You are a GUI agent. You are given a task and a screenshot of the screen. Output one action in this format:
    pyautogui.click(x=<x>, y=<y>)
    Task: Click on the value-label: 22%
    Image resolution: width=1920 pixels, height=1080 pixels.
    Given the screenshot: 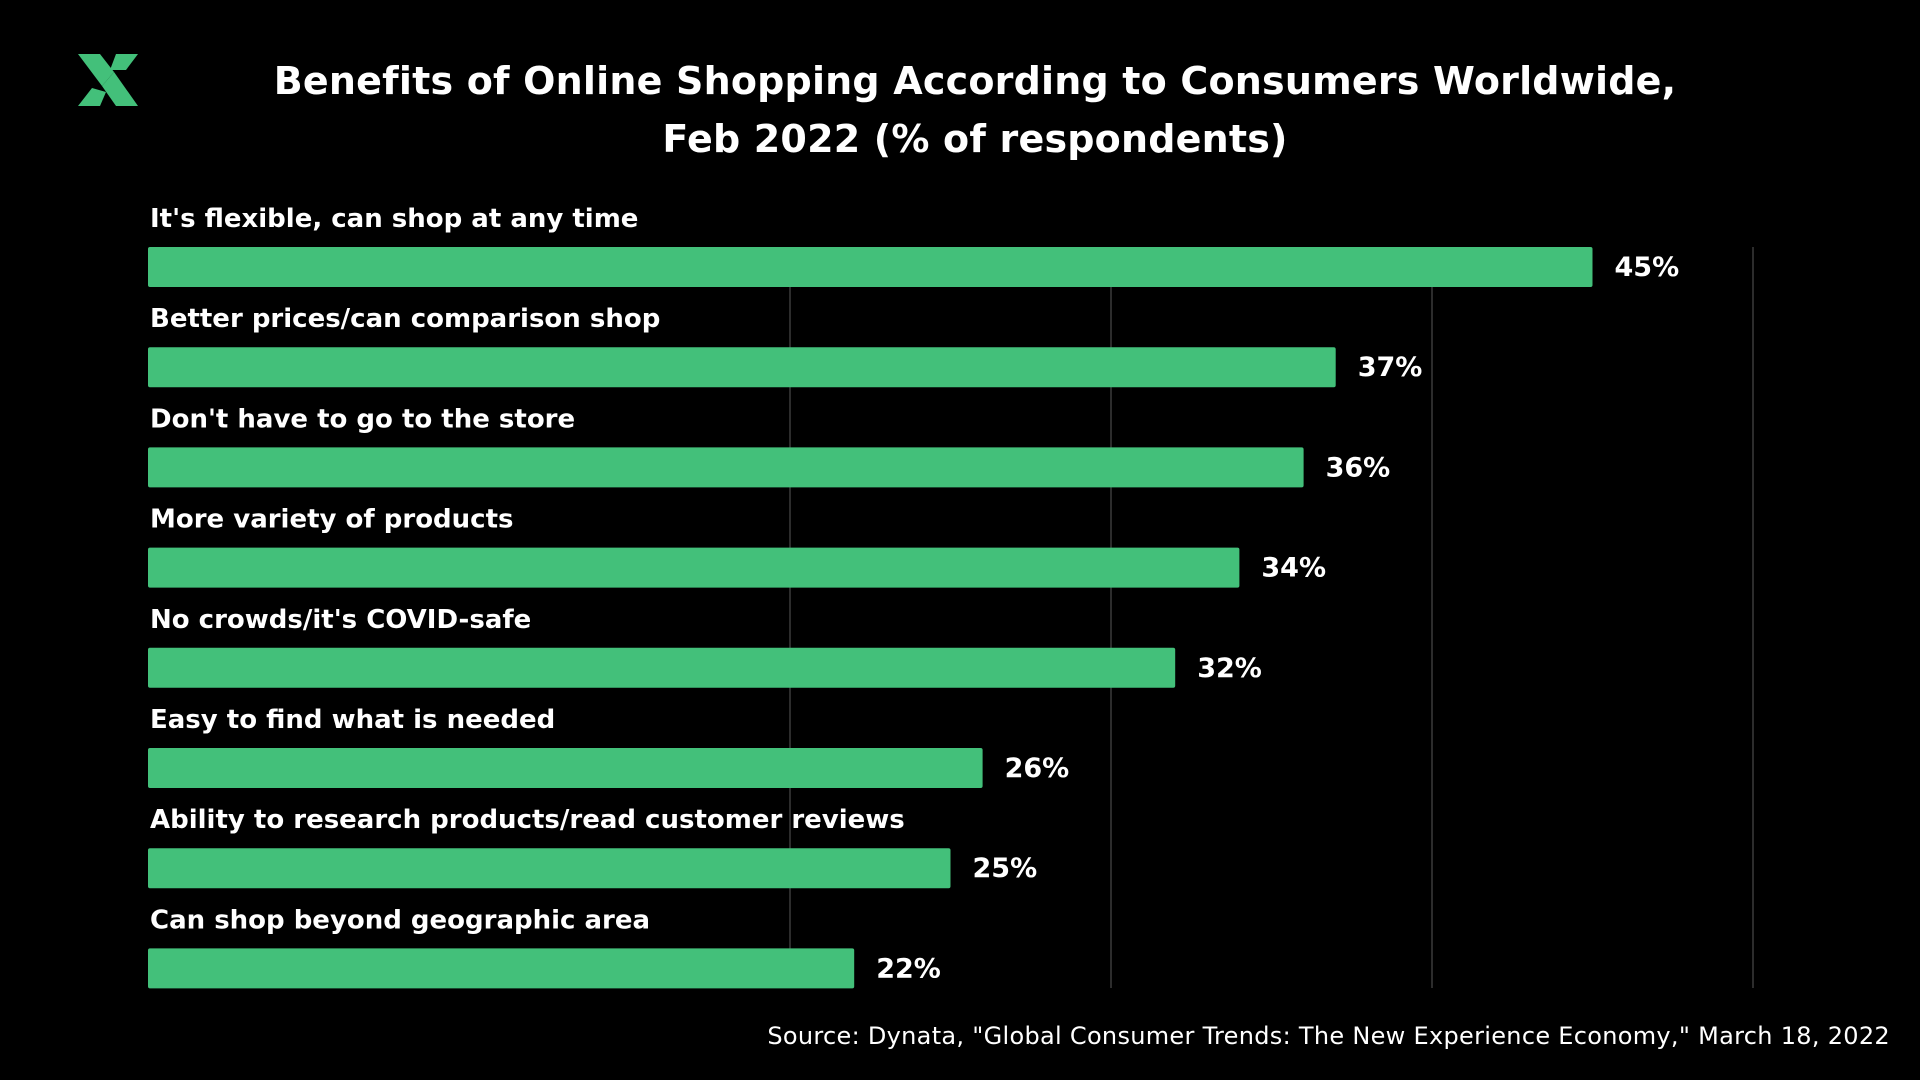 What is the action you would take?
    pyautogui.click(x=908, y=968)
    